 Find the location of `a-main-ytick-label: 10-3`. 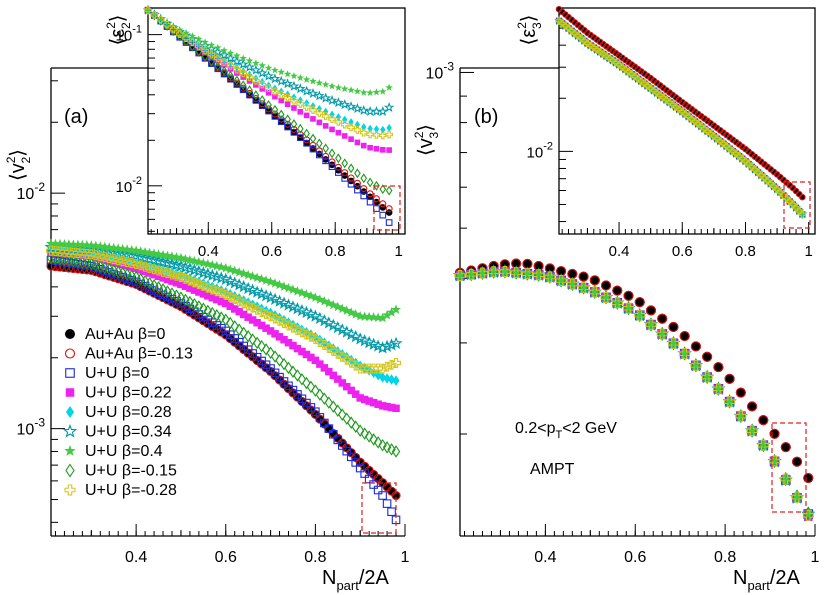

a-main-ytick-label: 10-3 is located at coordinates (31, 427).